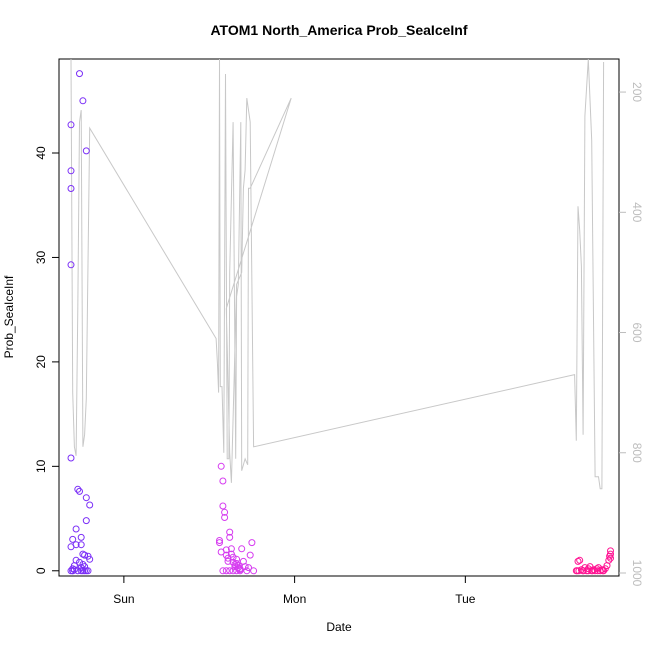 Image resolution: width=650 pixels, height=650 pixels. I want to click on x-tick-label: Tue, so click(465, 599).